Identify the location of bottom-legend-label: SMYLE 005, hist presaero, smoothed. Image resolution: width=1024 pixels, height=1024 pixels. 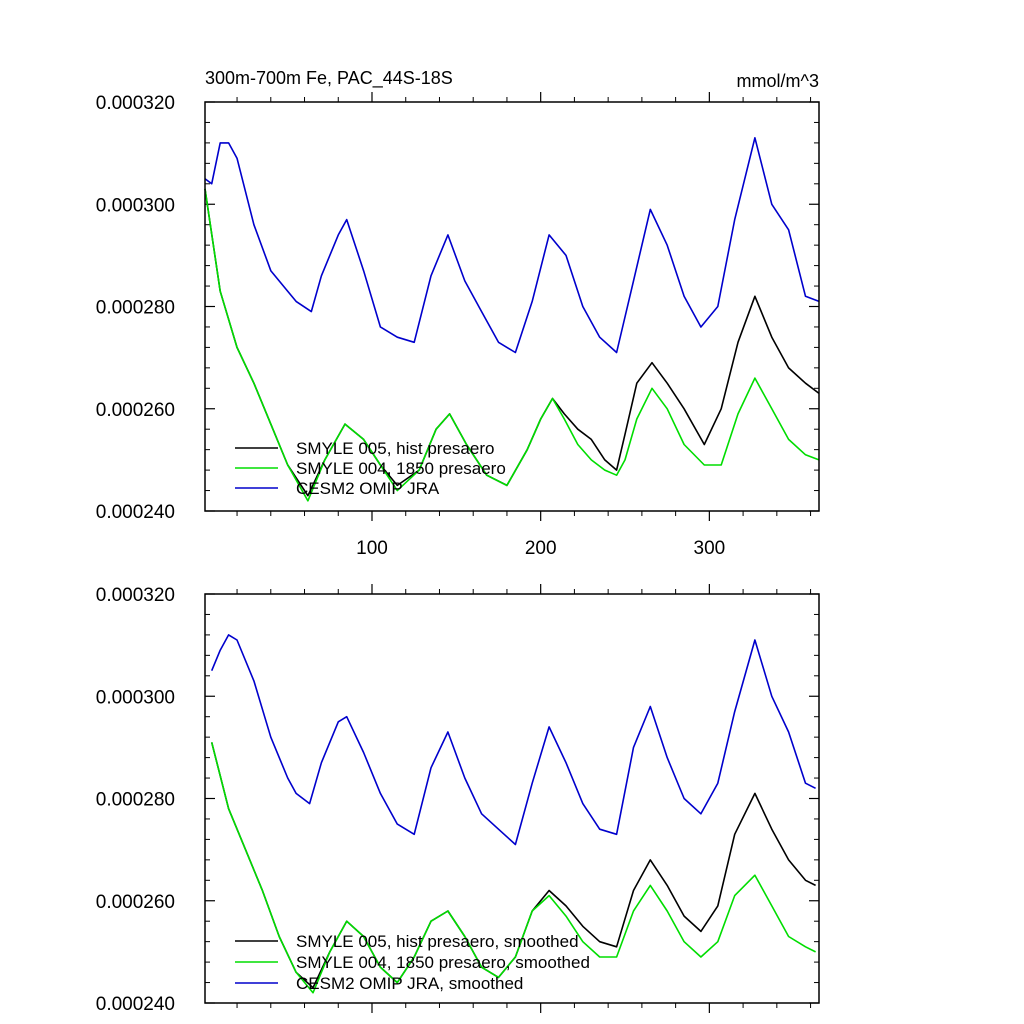
(437, 941).